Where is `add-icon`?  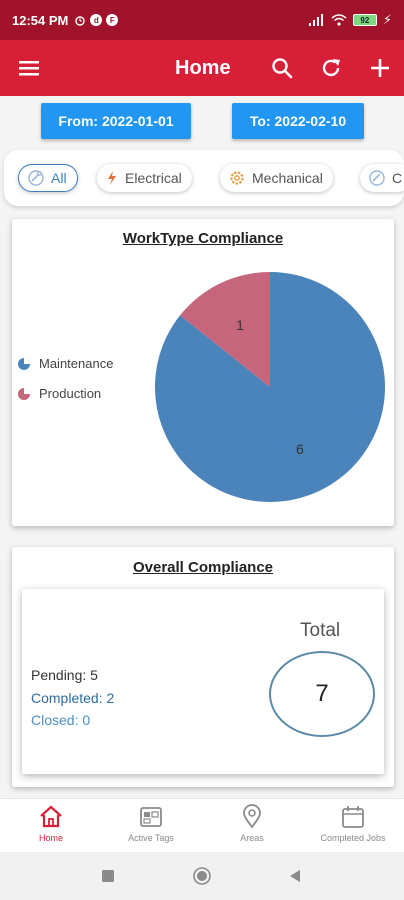 add-icon is located at coordinates (380, 68).